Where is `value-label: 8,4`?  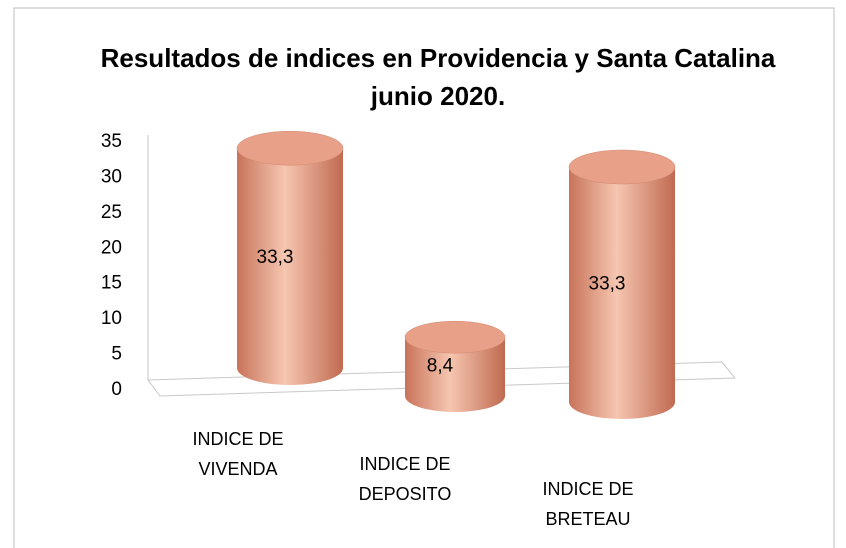
value-label: 8,4 is located at coordinates (440, 366).